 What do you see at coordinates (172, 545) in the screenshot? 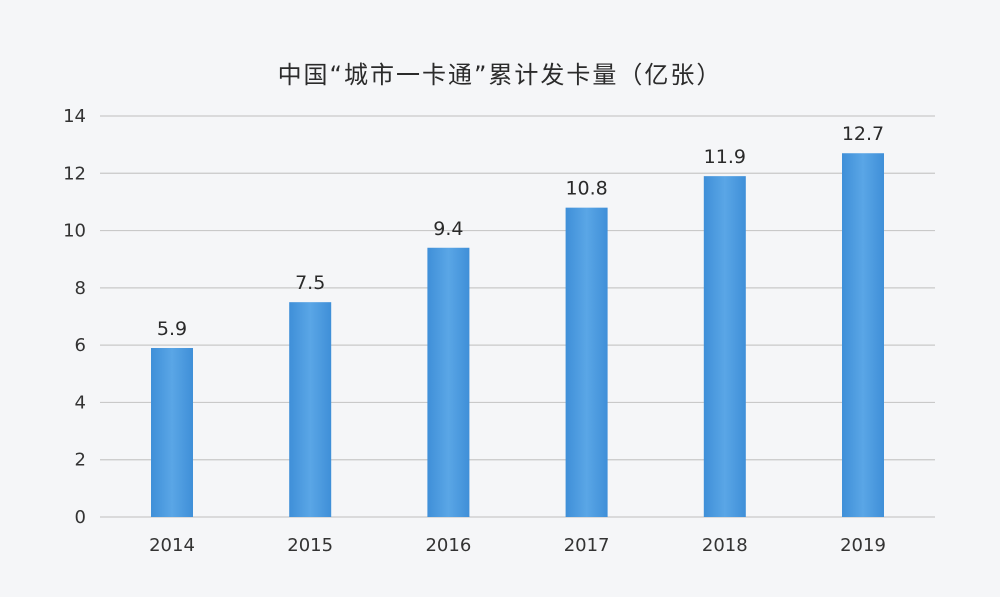
I see `x-tick-label-2014: 2014` at bounding box center [172, 545].